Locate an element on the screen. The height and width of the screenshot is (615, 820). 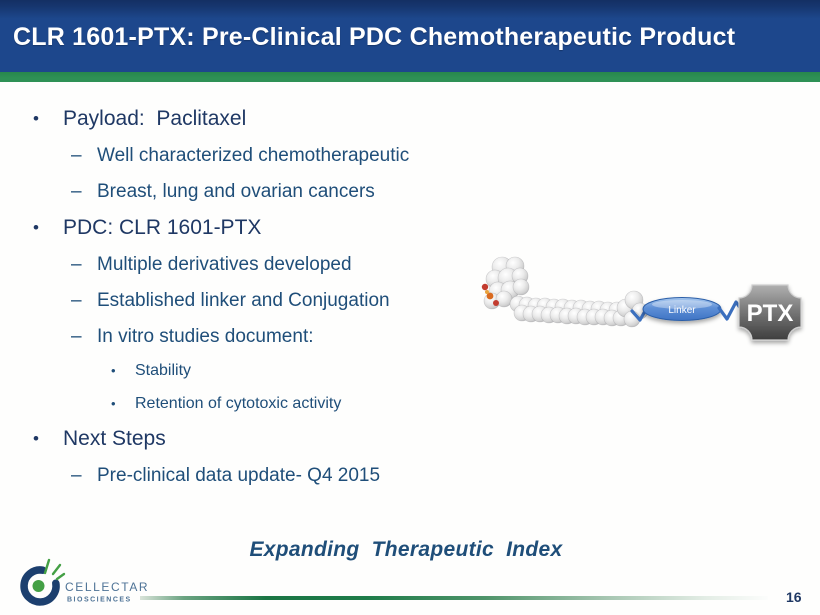
bullet-item: – Well characterized chemotherapeutic is located at coordinates (250, 155).